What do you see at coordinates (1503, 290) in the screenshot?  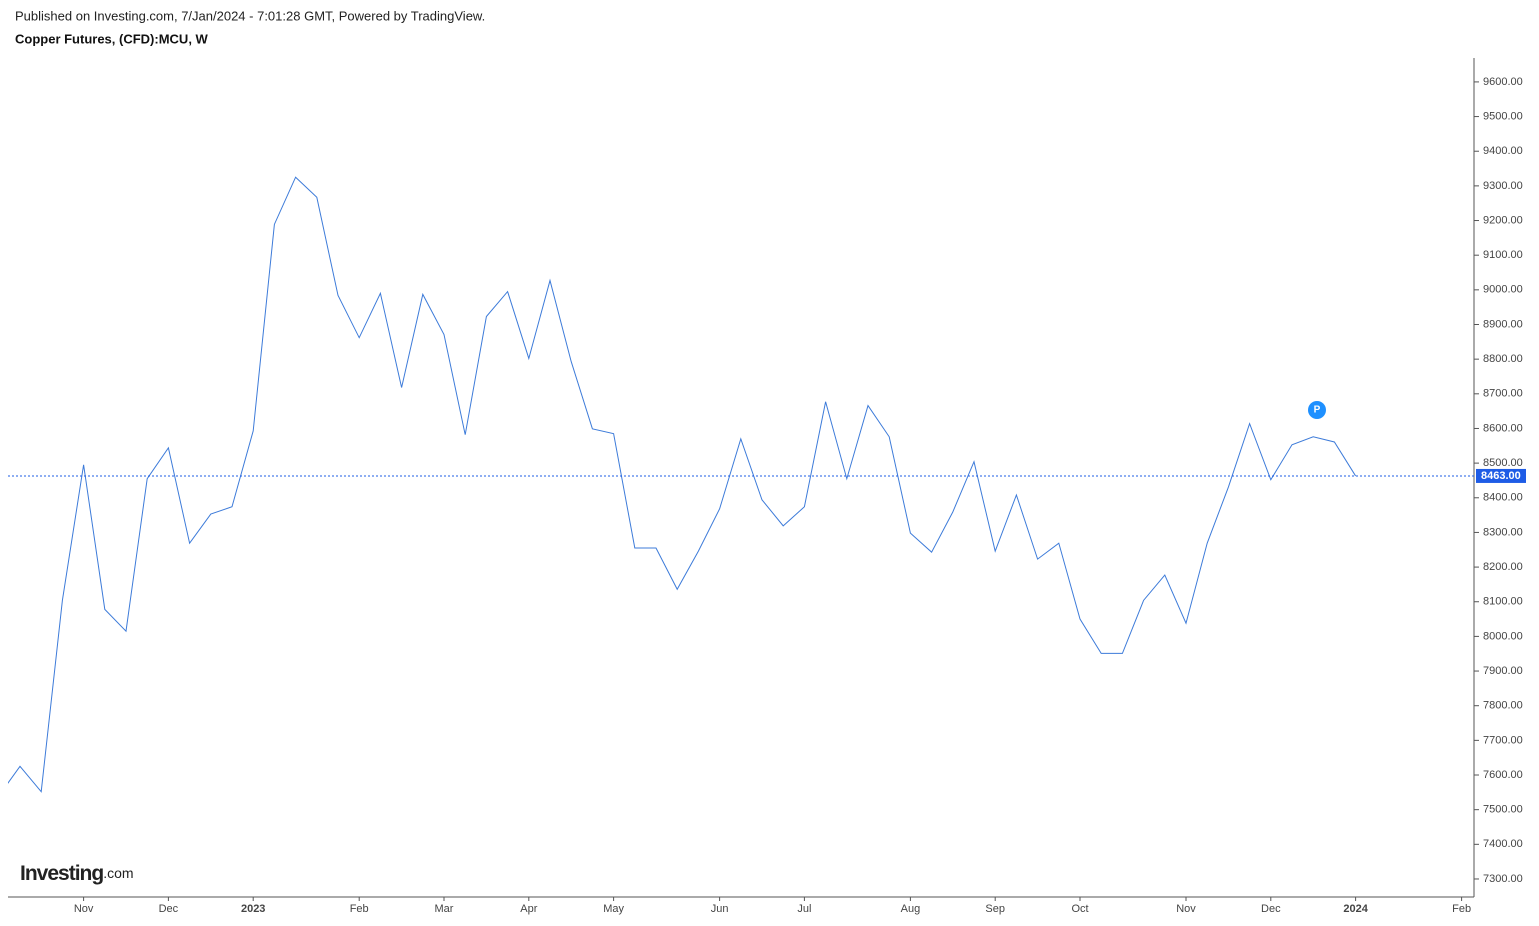 I see `y-tick-label: 9000.00` at bounding box center [1503, 290].